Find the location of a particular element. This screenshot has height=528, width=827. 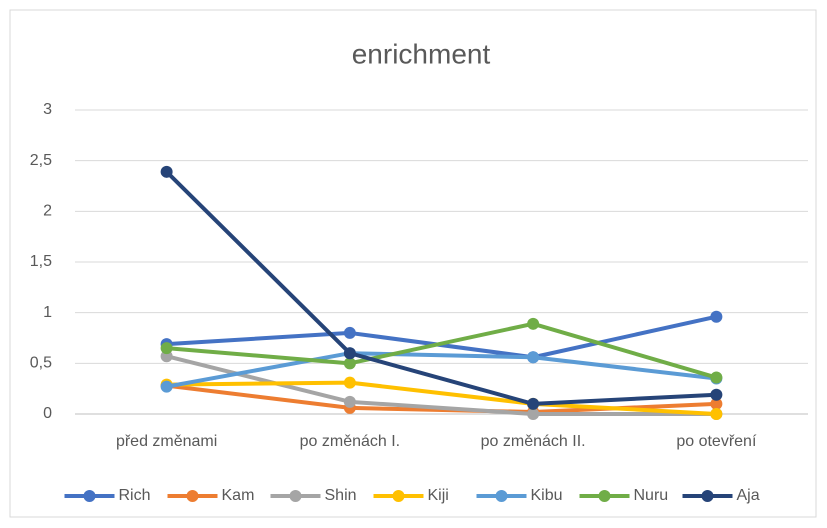

legend-label: Shin is located at coordinates (341, 495).